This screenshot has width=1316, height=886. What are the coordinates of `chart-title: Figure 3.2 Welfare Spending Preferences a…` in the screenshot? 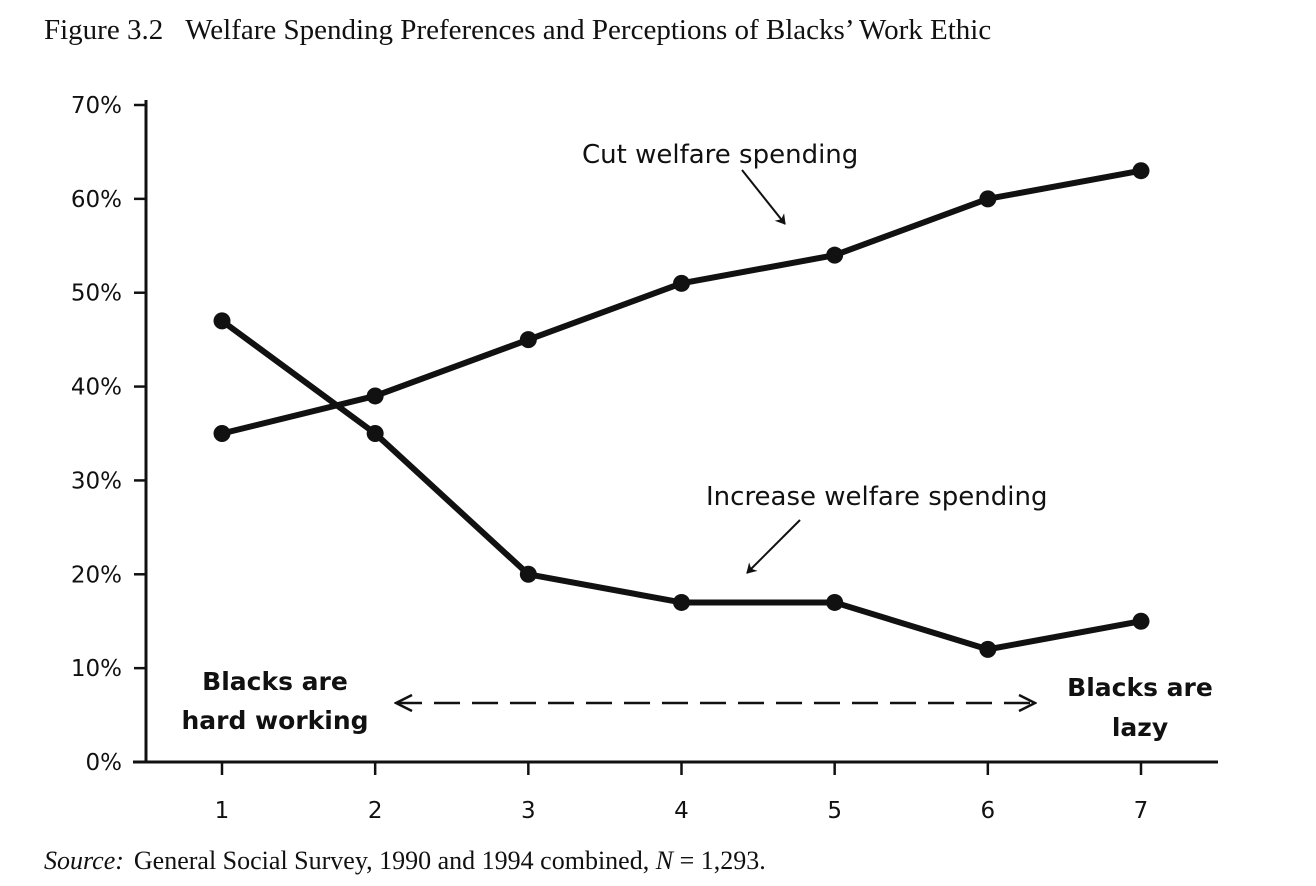 It's located at (517, 30).